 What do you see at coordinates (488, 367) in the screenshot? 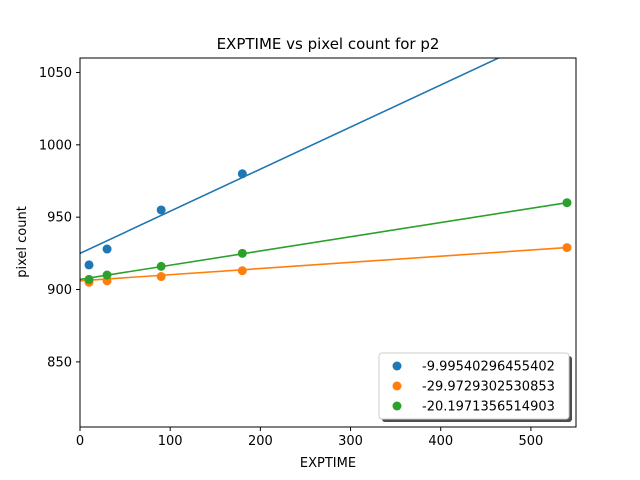
I see `legend-label: -9.99540296455402` at bounding box center [488, 367].